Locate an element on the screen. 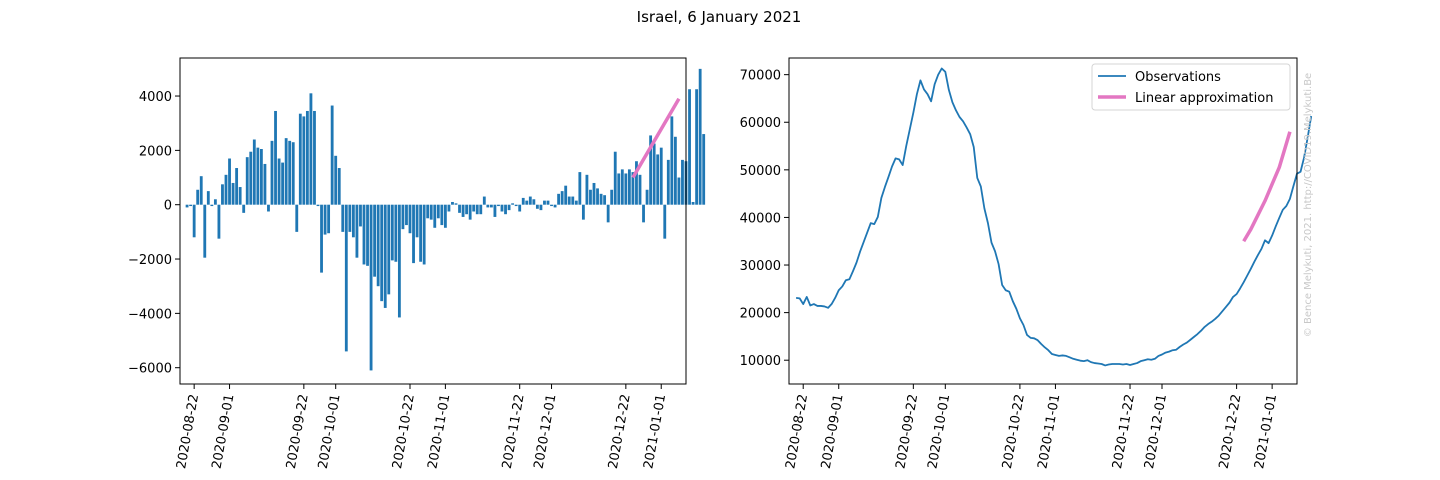  x-tick-label: 2020-08-22 is located at coordinates (188, 431).